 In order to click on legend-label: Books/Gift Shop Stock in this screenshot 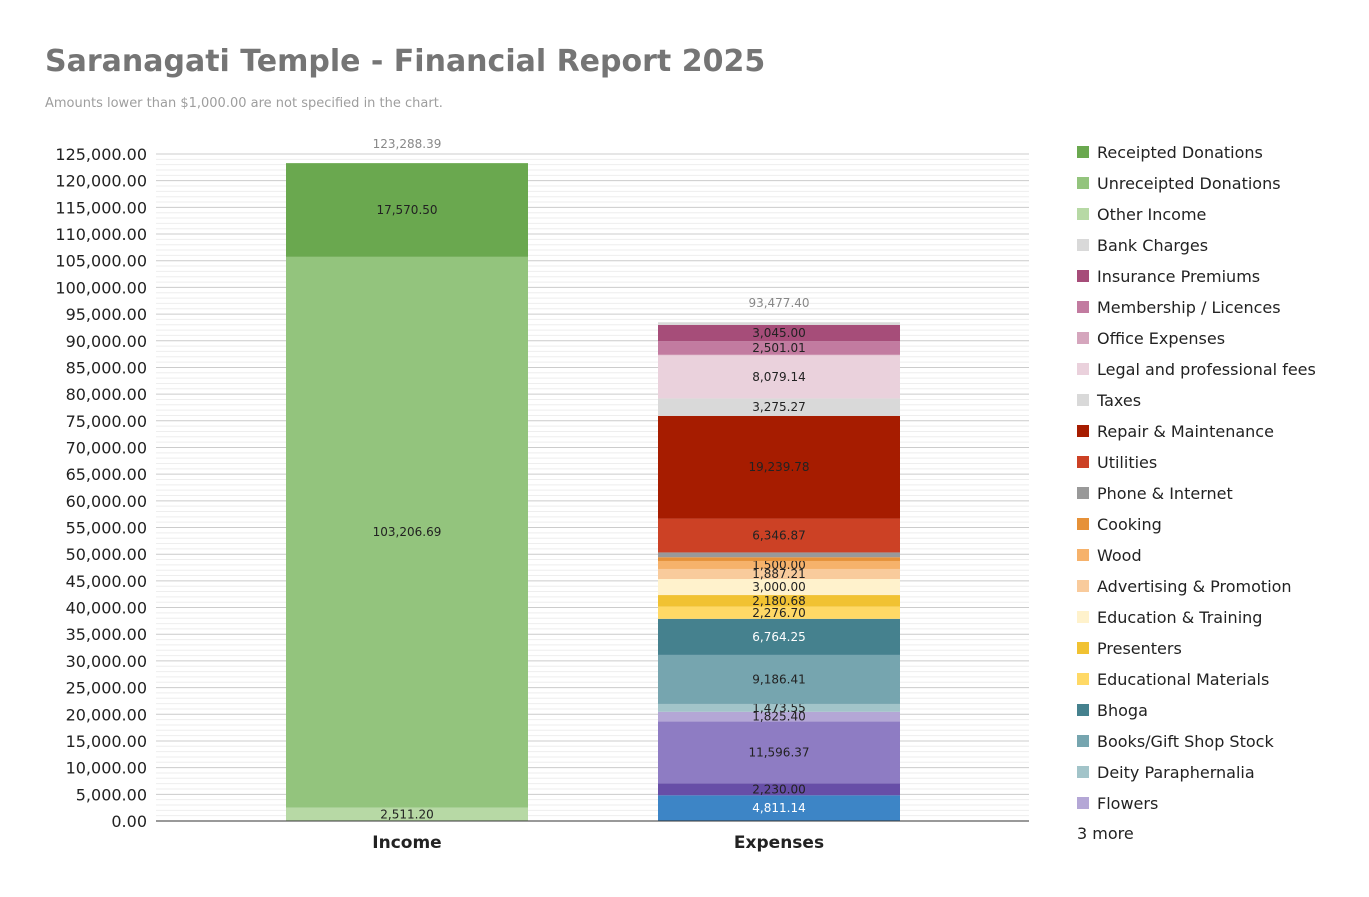, I will do `click(1185, 741)`.